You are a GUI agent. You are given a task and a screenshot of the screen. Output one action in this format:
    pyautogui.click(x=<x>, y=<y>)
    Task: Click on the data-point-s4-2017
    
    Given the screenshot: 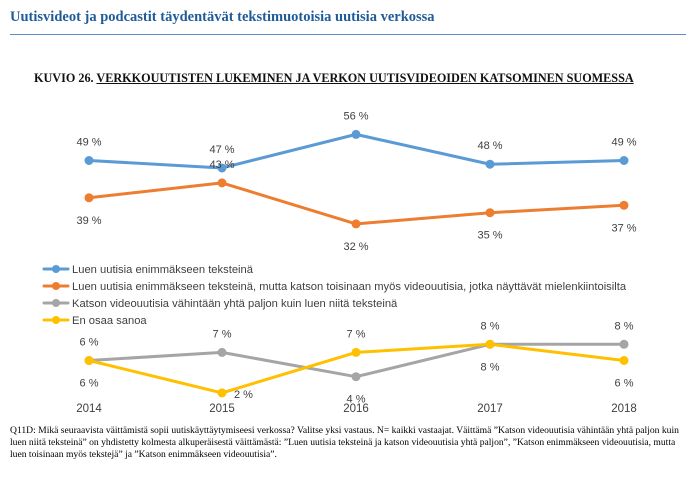 What is the action you would take?
    pyautogui.click(x=490, y=344)
    